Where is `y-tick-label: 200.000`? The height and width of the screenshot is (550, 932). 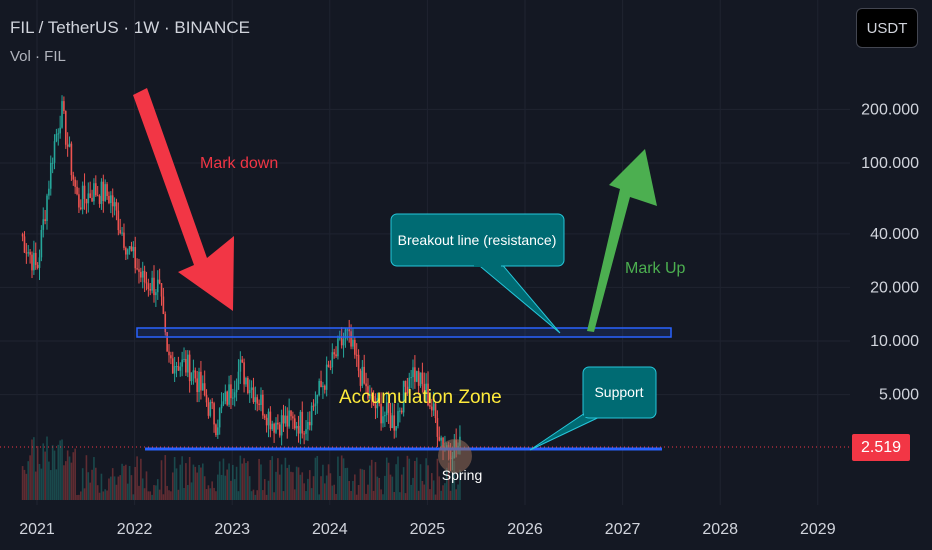
y-tick-label: 200.000 is located at coordinates (890, 109).